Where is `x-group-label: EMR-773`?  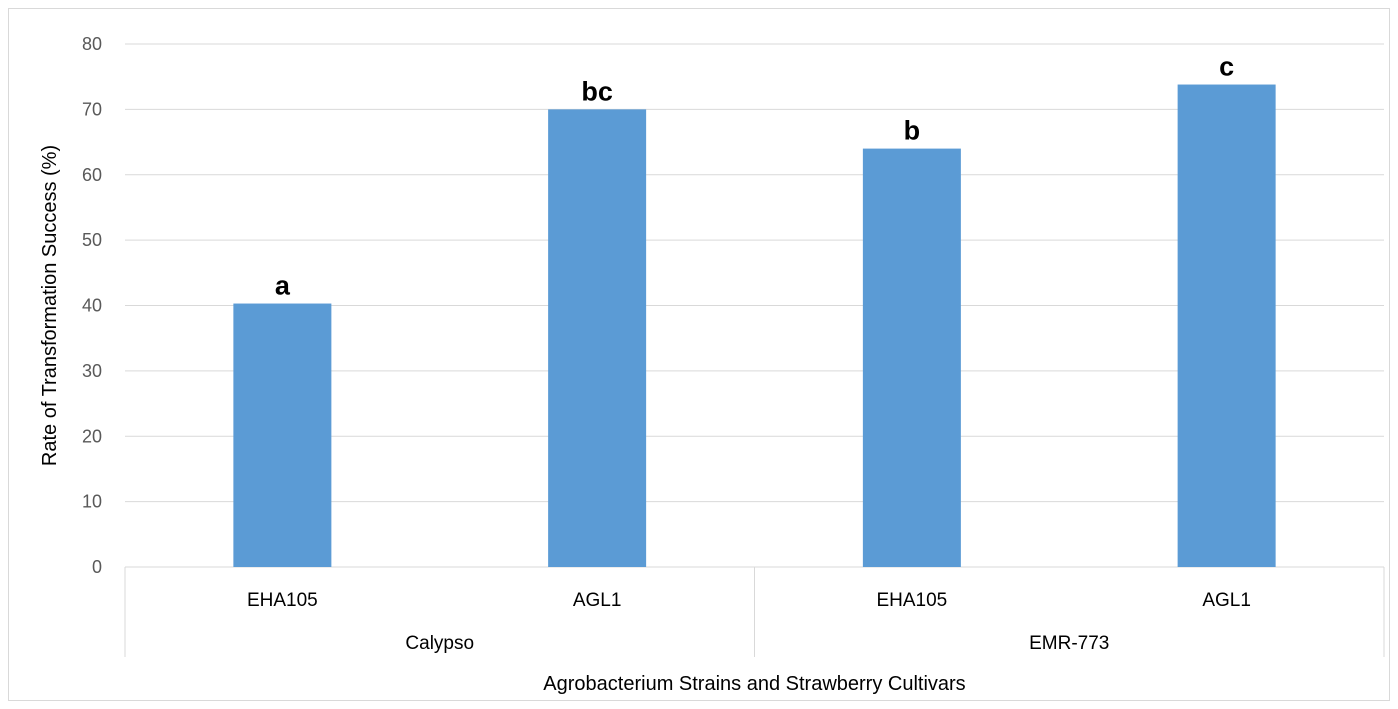
x-group-label: EMR-773 is located at coordinates (1069, 643).